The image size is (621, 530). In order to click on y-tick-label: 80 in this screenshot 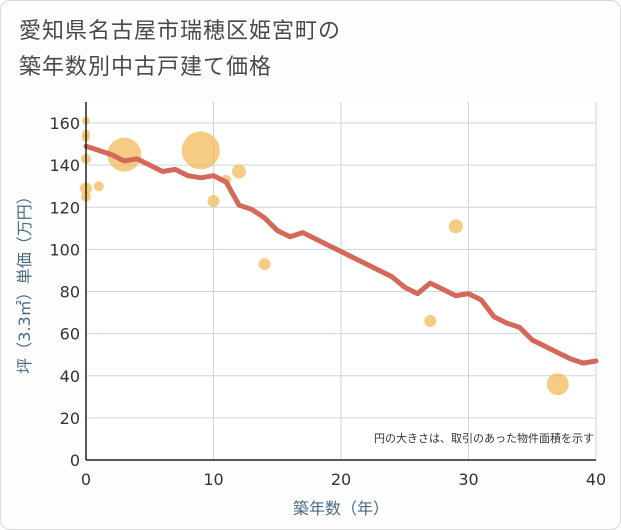, I will do `click(70, 292)`.